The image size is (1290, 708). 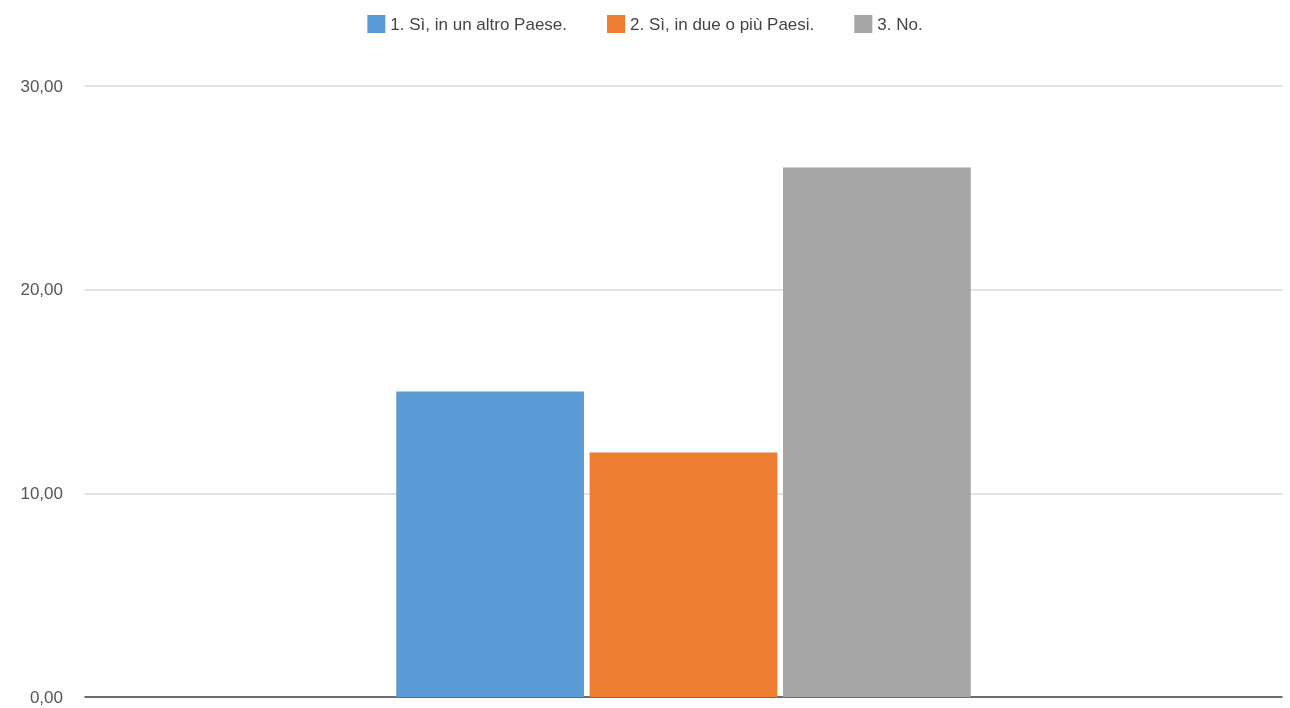 What do you see at coordinates (900, 24) in the screenshot?
I see `legend-label: 3. No.` at bounding box center [900, 24].